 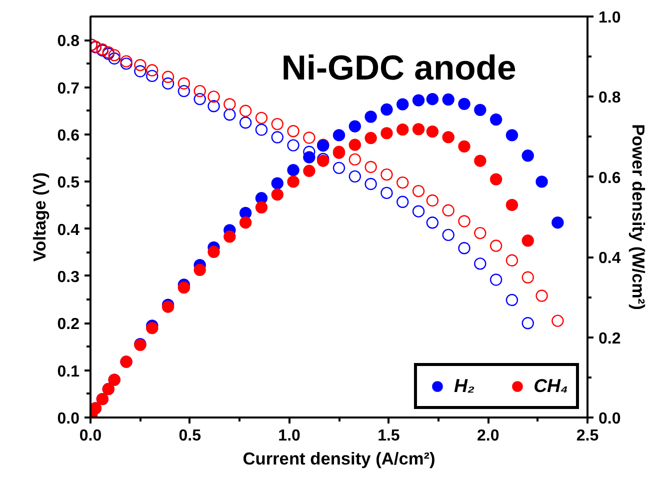 I want to click on y-tick-label: 0.5, so click(x=68, y=183).